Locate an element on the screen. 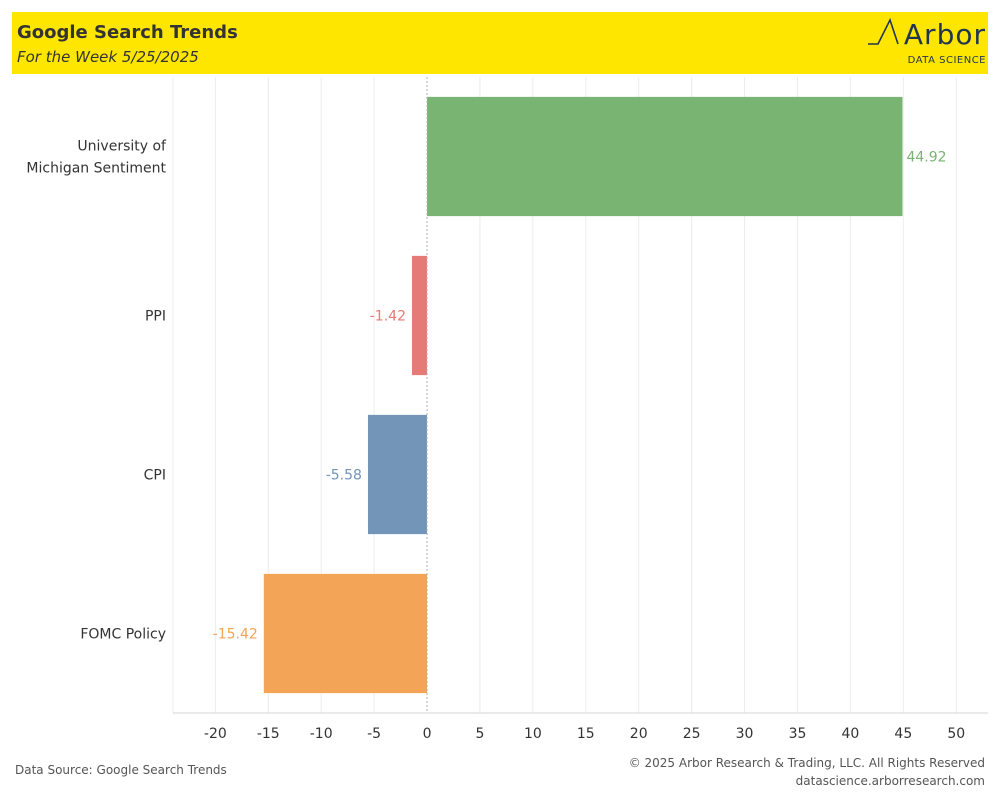 This screenshot has height=800, width=1000. x-tick-label: 15 is located at coordinates (586, 734).